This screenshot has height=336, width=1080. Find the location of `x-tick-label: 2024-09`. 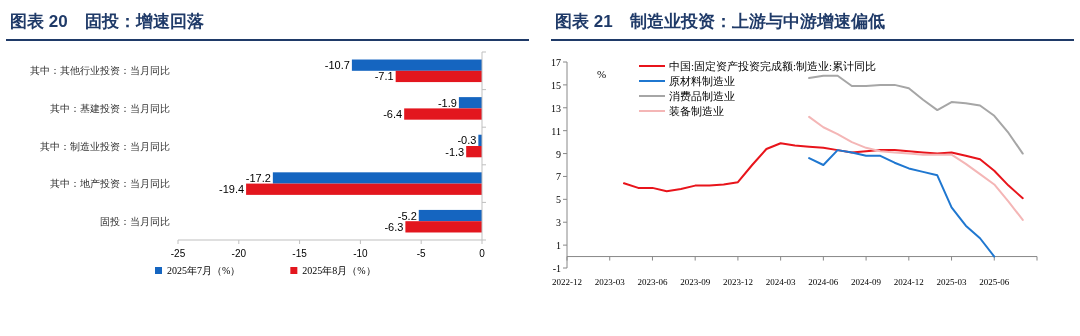

x-tick-label: 2024-09 is located at coordinates (866, 282).